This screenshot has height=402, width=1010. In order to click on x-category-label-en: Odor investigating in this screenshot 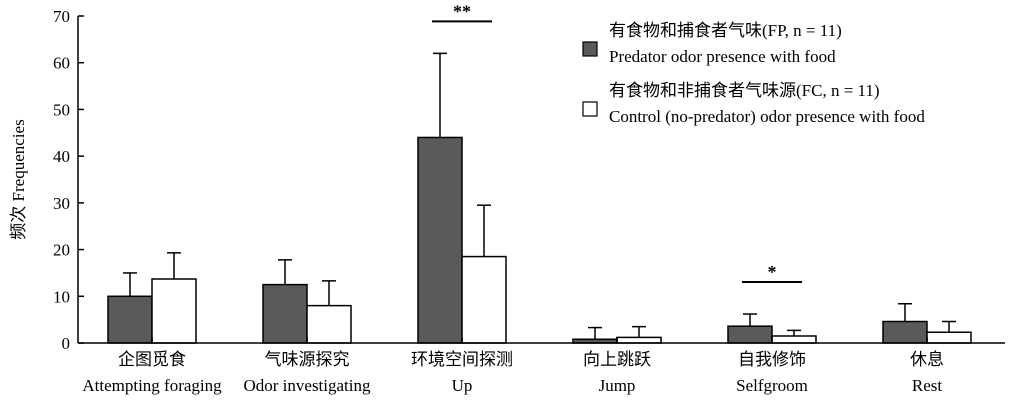, I will do `click(307, 385)`.